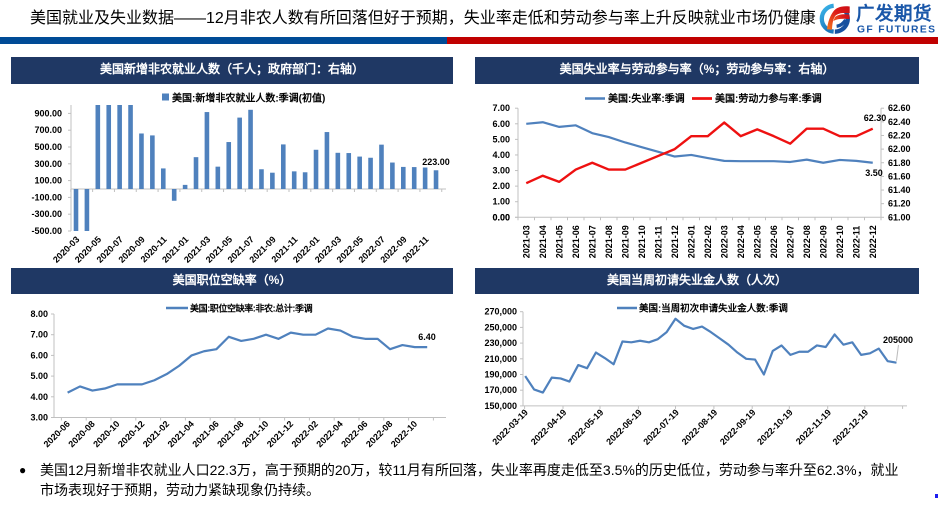 The width and height of the screenshot is (938, 505). I want to click on svg-text: 2022-03, so click(724, 241).